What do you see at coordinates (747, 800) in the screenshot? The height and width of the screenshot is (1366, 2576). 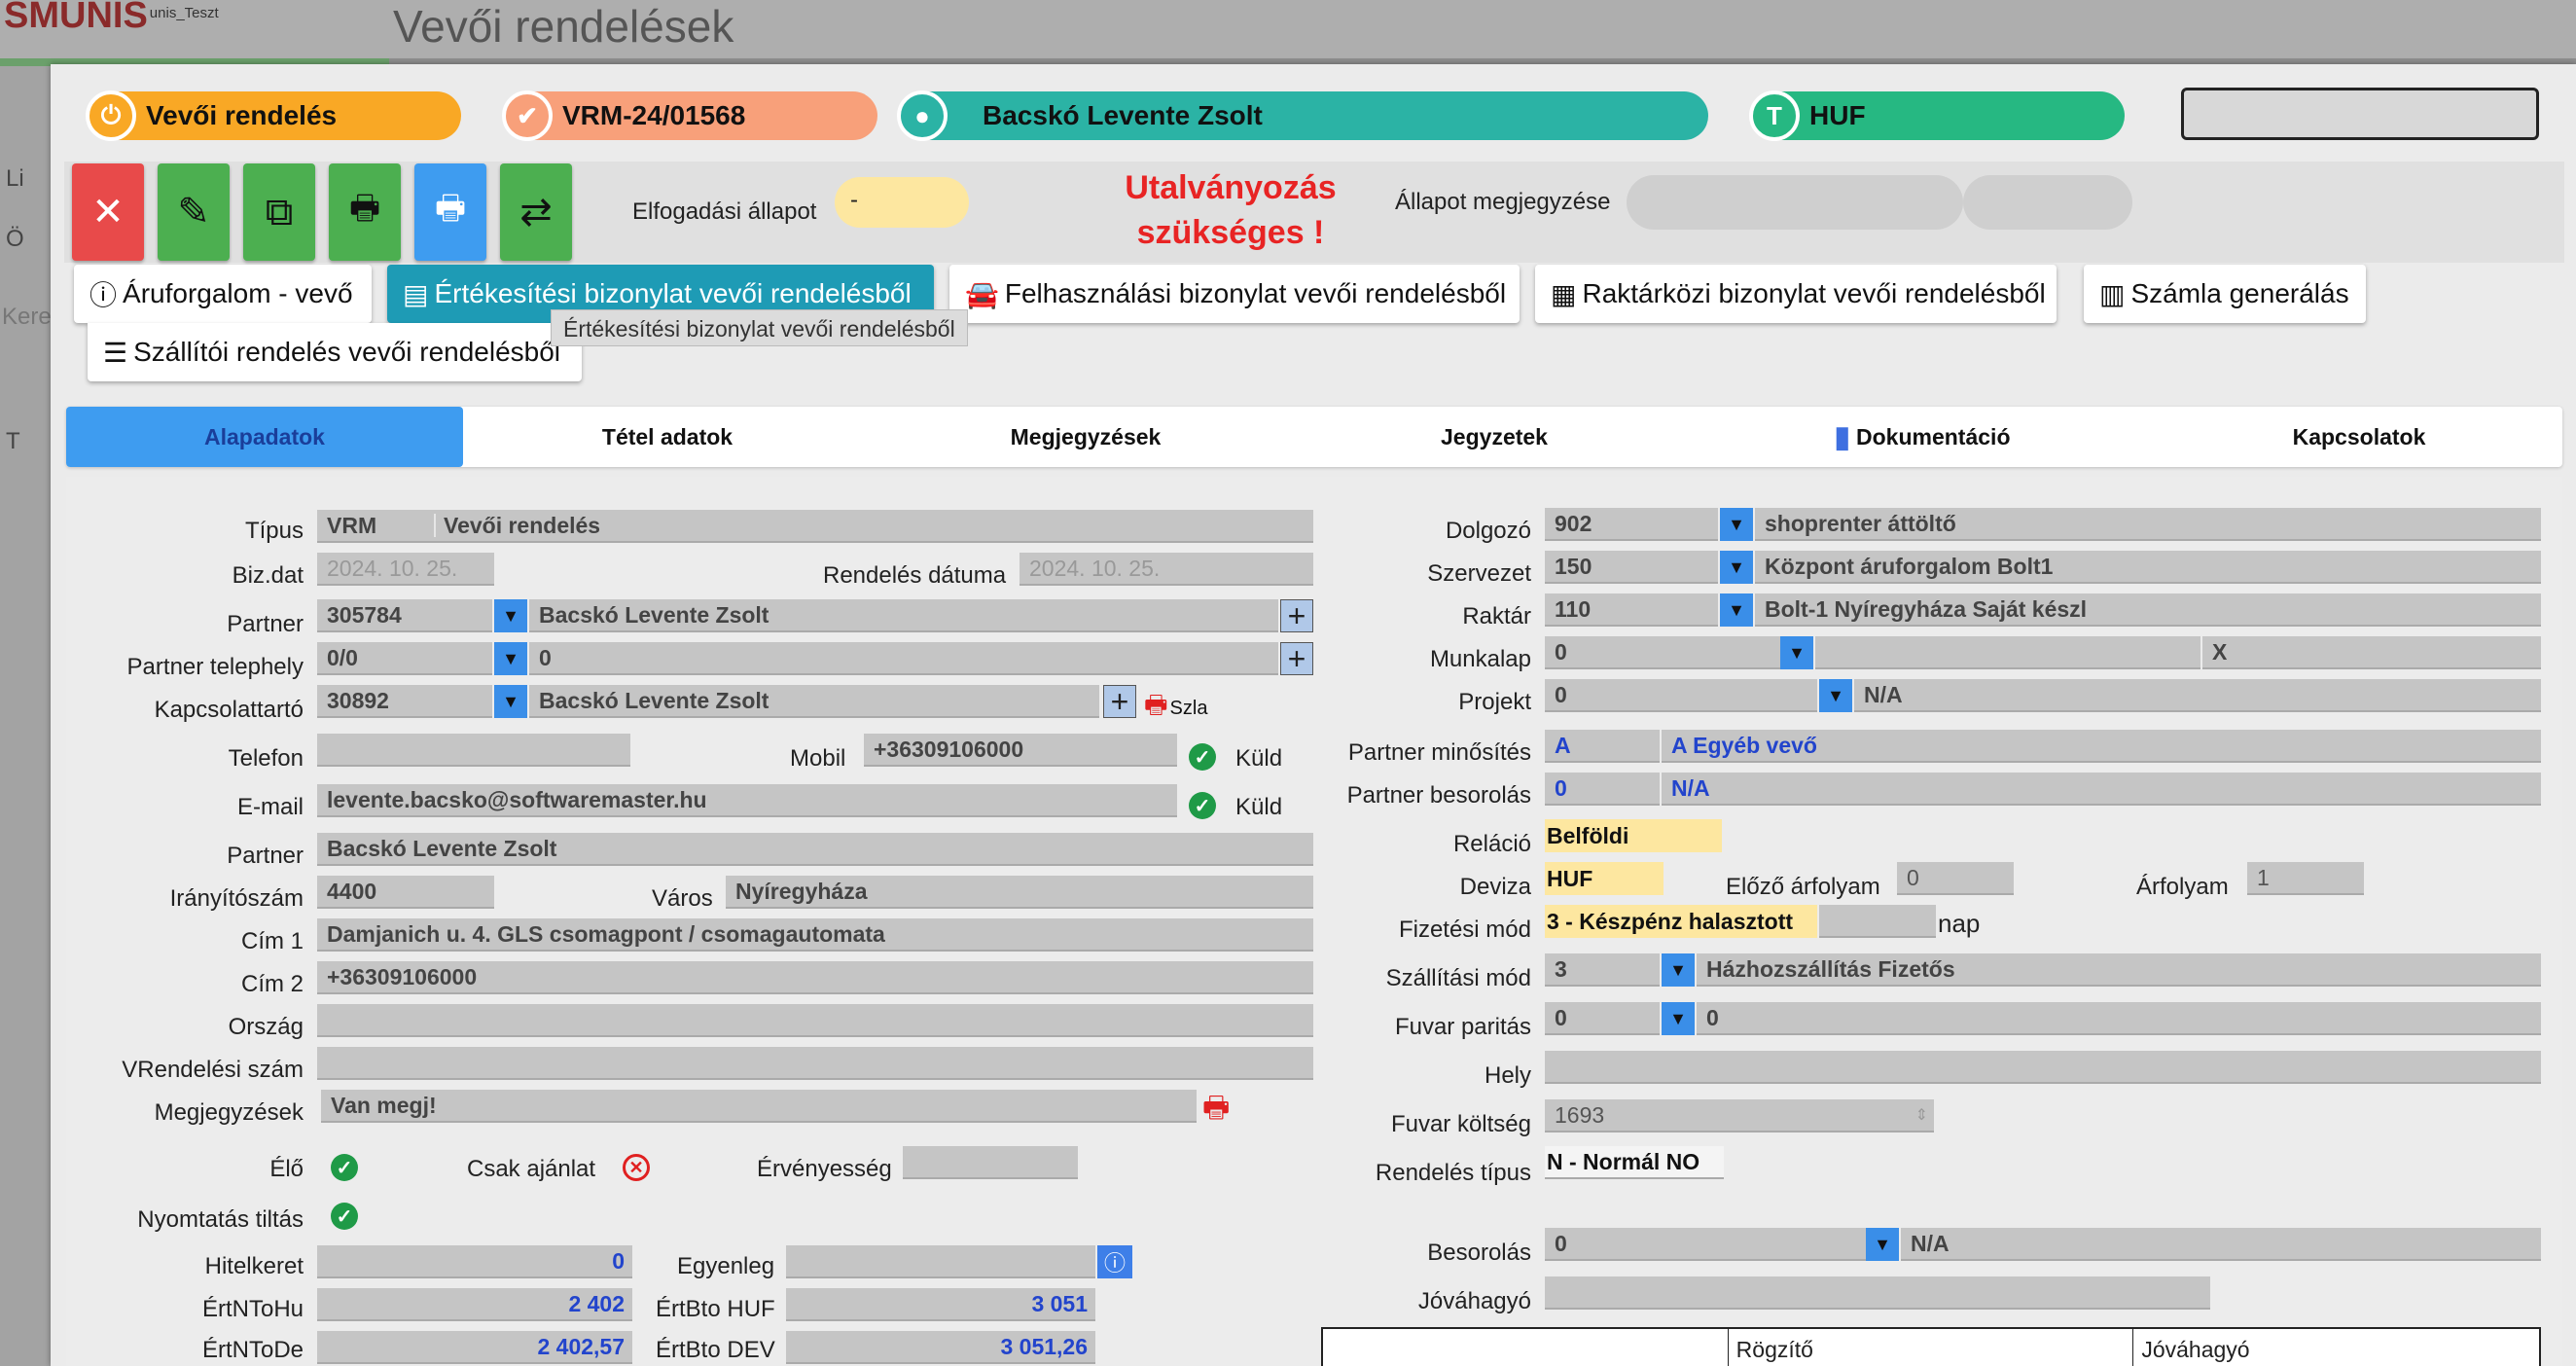 I see `email-field: levente.bacsko@softwaremaster.hu` at bounding box center [747, 800].